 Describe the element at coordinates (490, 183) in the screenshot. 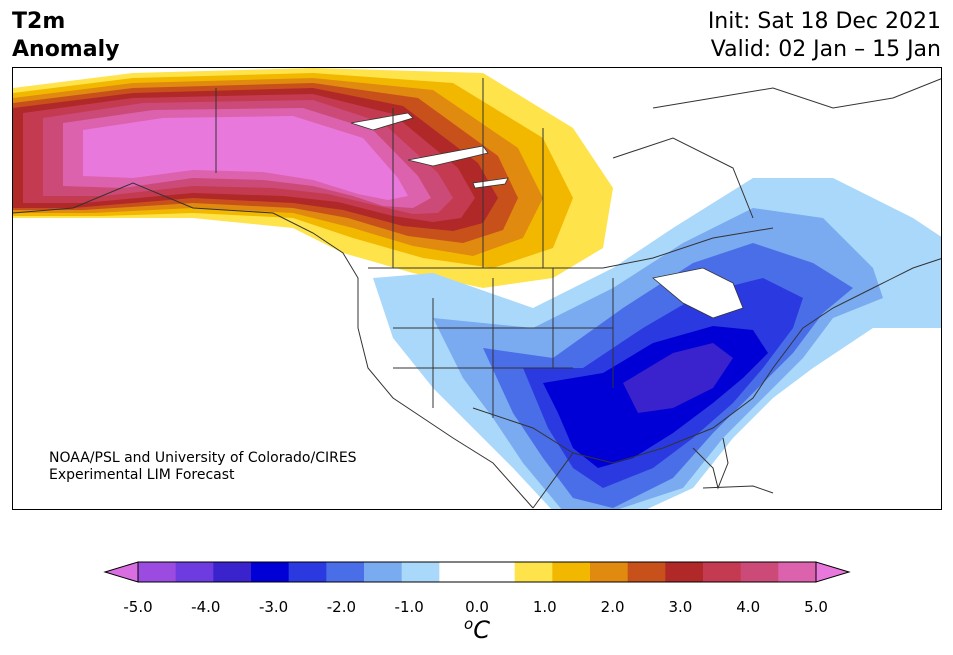

I see `lake-athabasca` at that location.